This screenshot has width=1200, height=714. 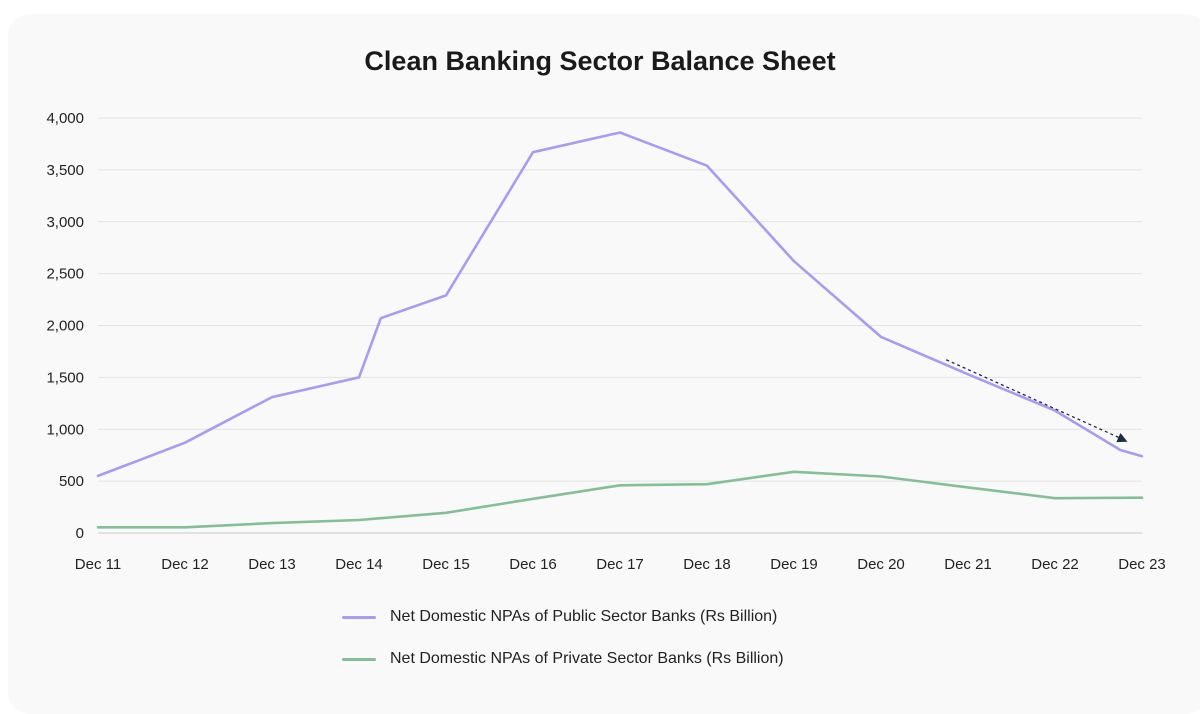 I want to click on x-tick-label: Dec 20, so click(x=881, y=564).